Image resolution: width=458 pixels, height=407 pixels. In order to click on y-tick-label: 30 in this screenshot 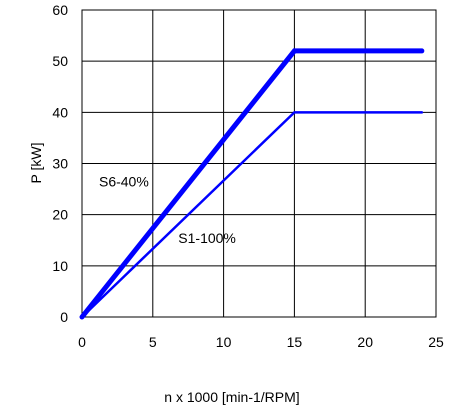, I will do `click(60, 164)`.